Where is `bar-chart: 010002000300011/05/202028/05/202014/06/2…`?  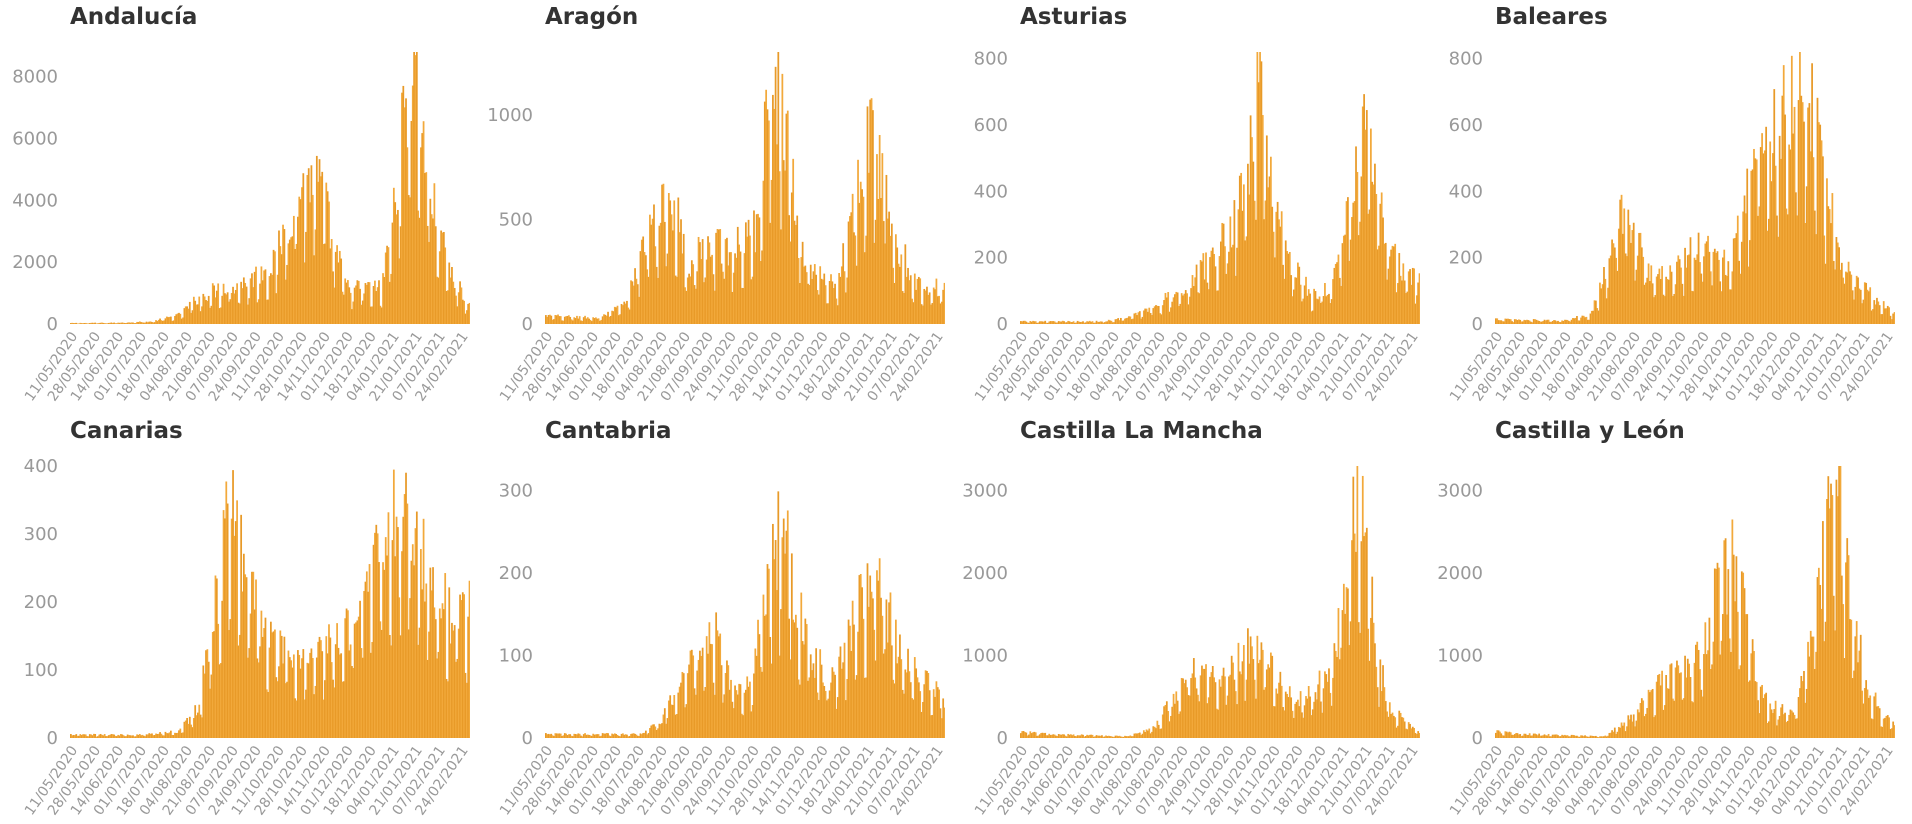 bar-chart: 010002000300011/05/202028/05/202014/06/2… is located at coordinates (1666, 642).